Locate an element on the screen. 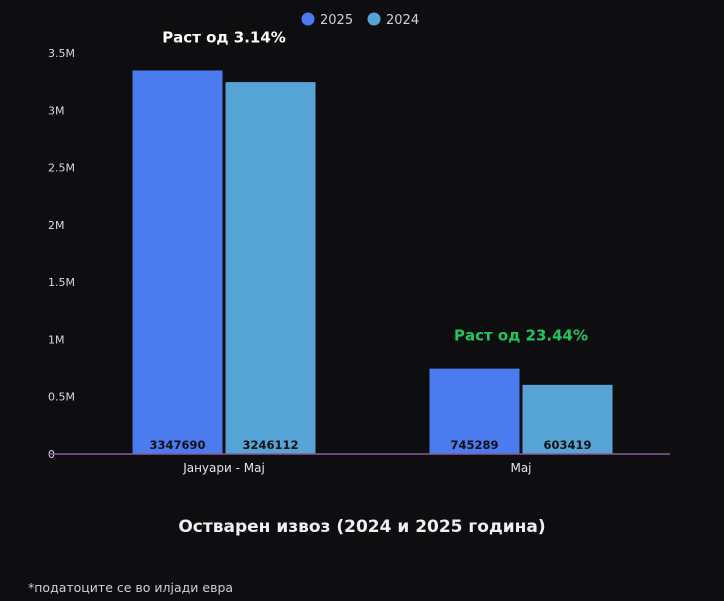 The image size is (724, 601). bar-value-label: 3246112 is located at coordinates (270, 445).